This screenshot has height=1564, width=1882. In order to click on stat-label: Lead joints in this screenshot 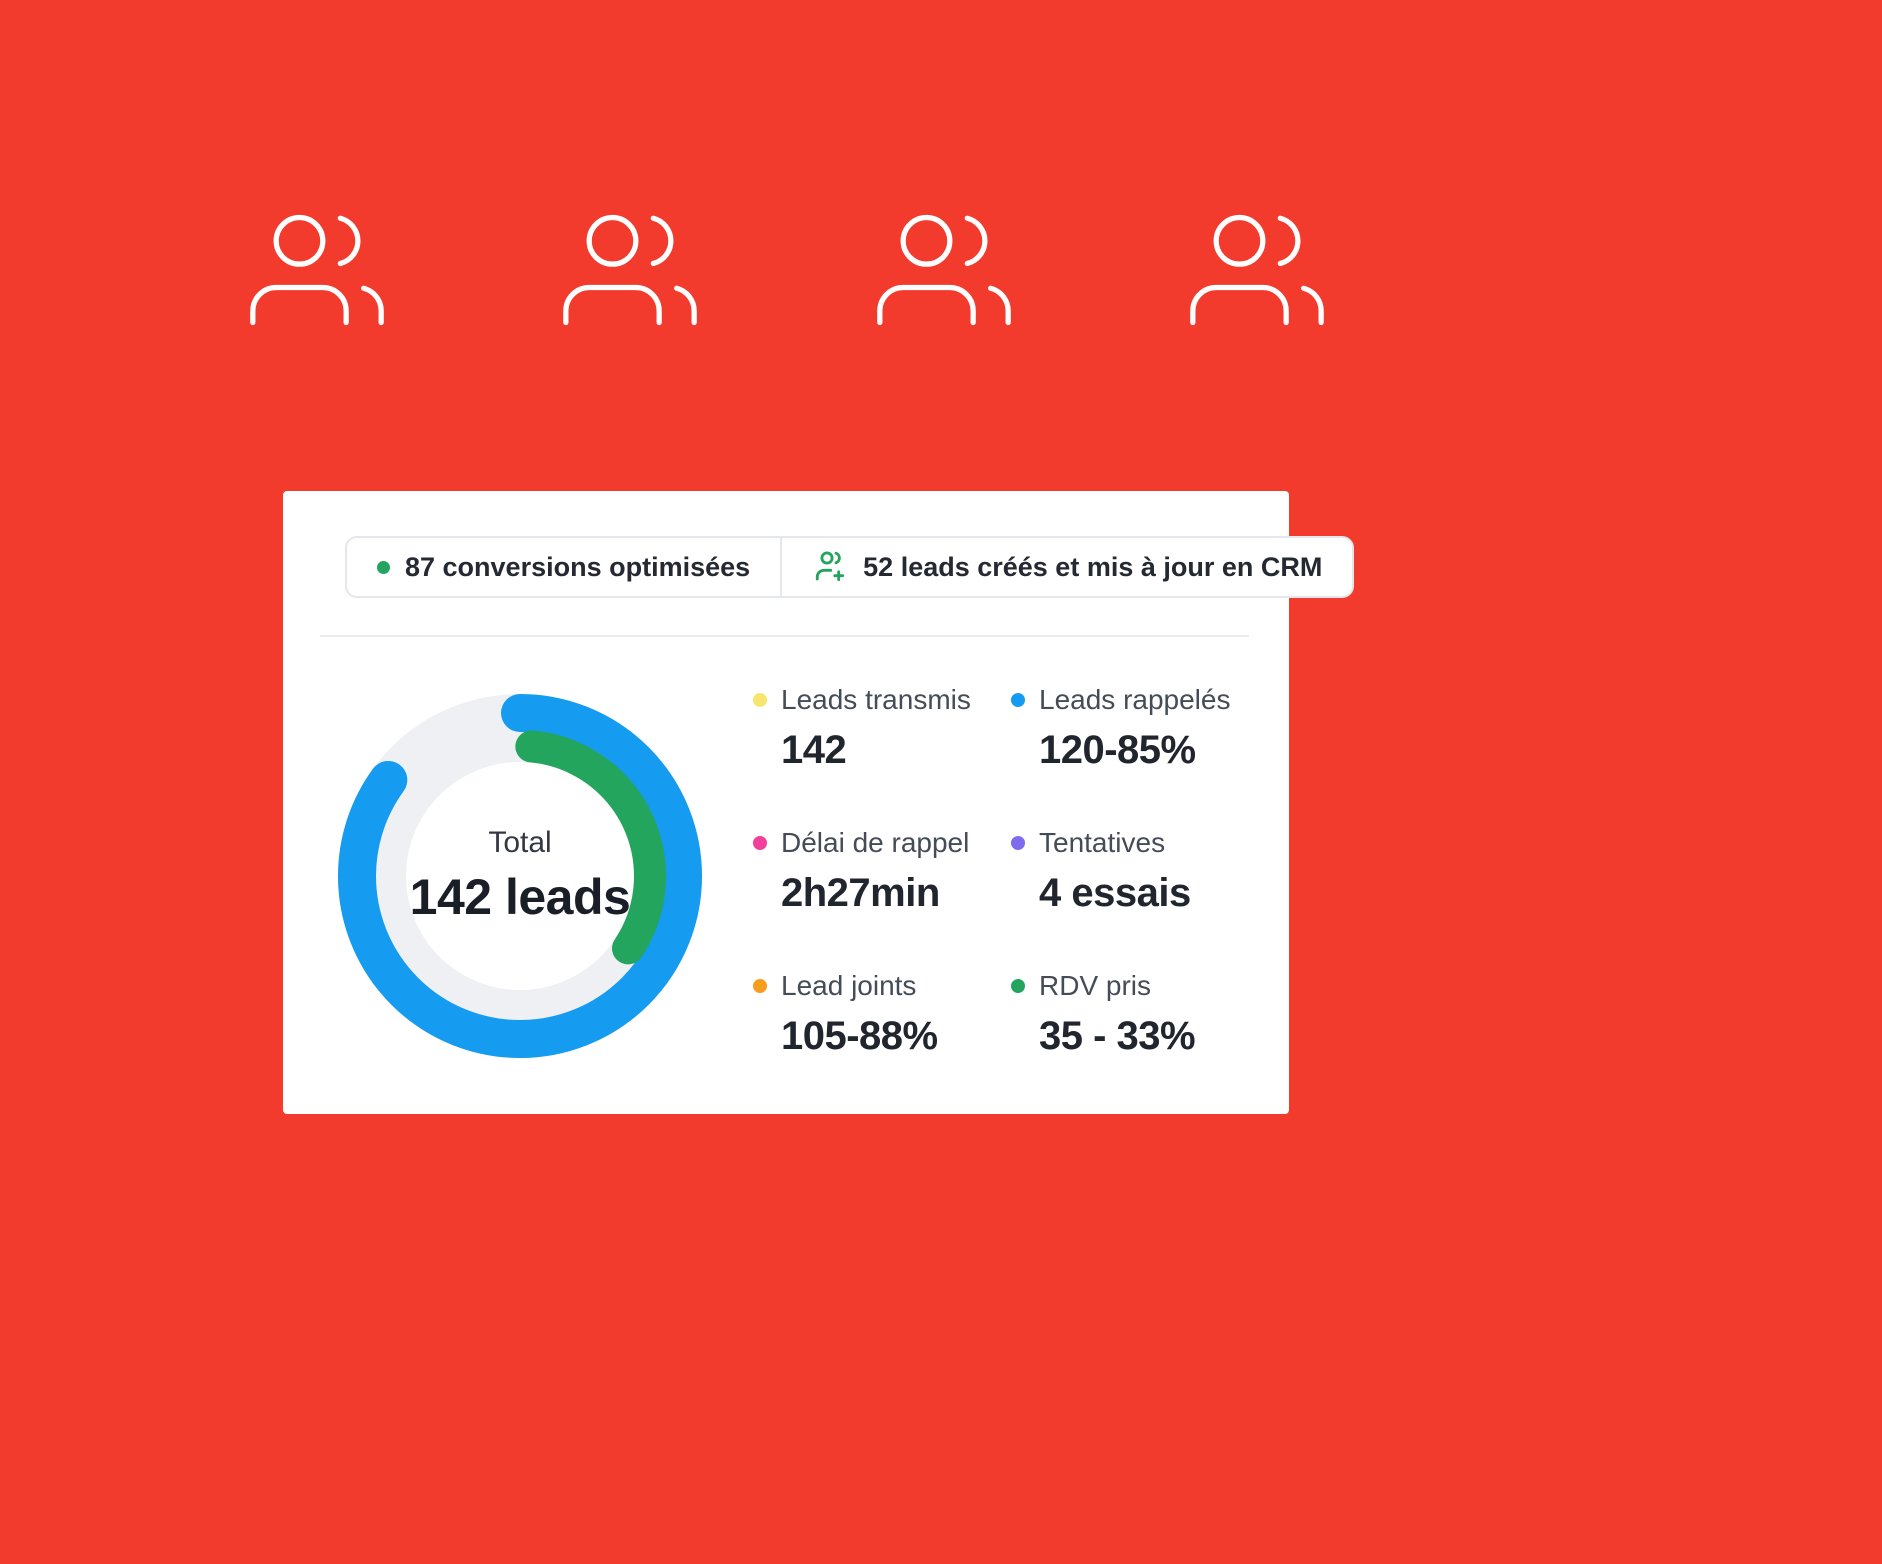, I will do `click(849, 985)`.